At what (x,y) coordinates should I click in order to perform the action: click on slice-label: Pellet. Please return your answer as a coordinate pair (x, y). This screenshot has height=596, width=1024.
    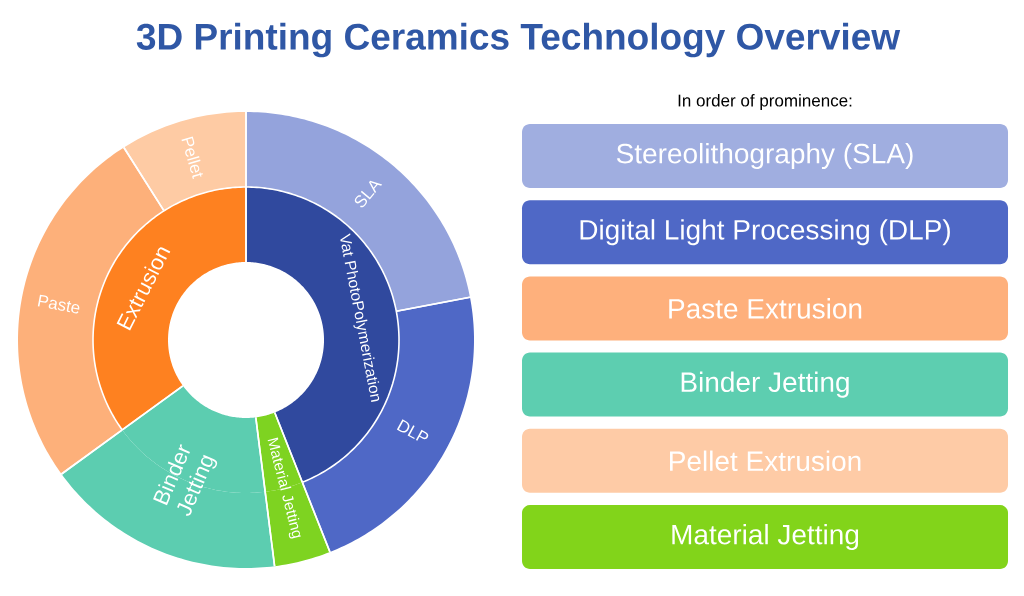
    Looking at the image, I should click on (192, 158).